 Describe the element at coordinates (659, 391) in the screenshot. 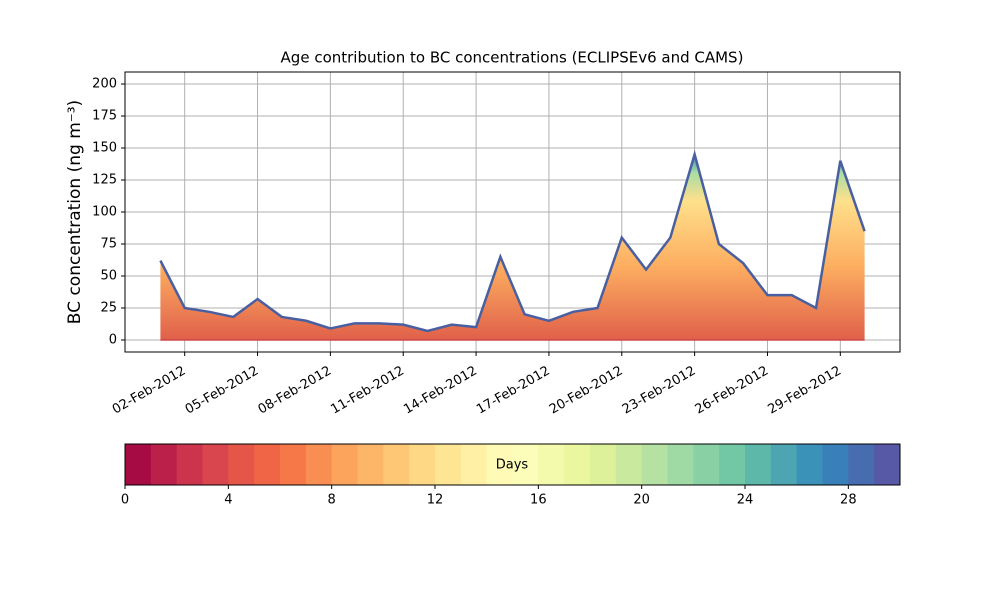

I see `x-tick-label: 23-Feb-2012` at that location.